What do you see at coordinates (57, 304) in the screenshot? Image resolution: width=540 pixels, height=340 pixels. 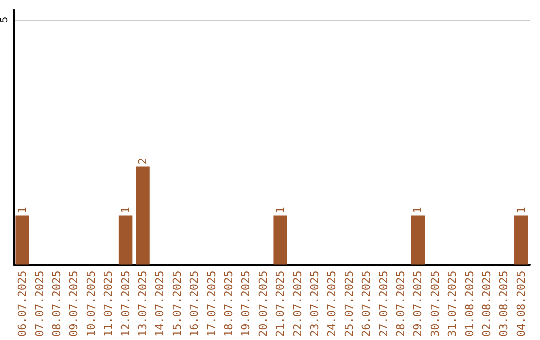 I see `x-tick-label: 08.07.2025` at bounding box center [57, 304].